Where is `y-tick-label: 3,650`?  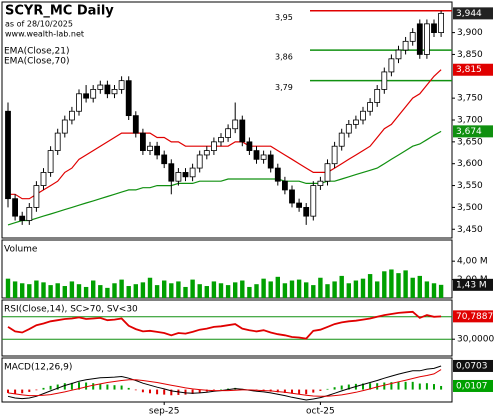 y-tick-label: 3,650 is located at coordinates (470, 142).